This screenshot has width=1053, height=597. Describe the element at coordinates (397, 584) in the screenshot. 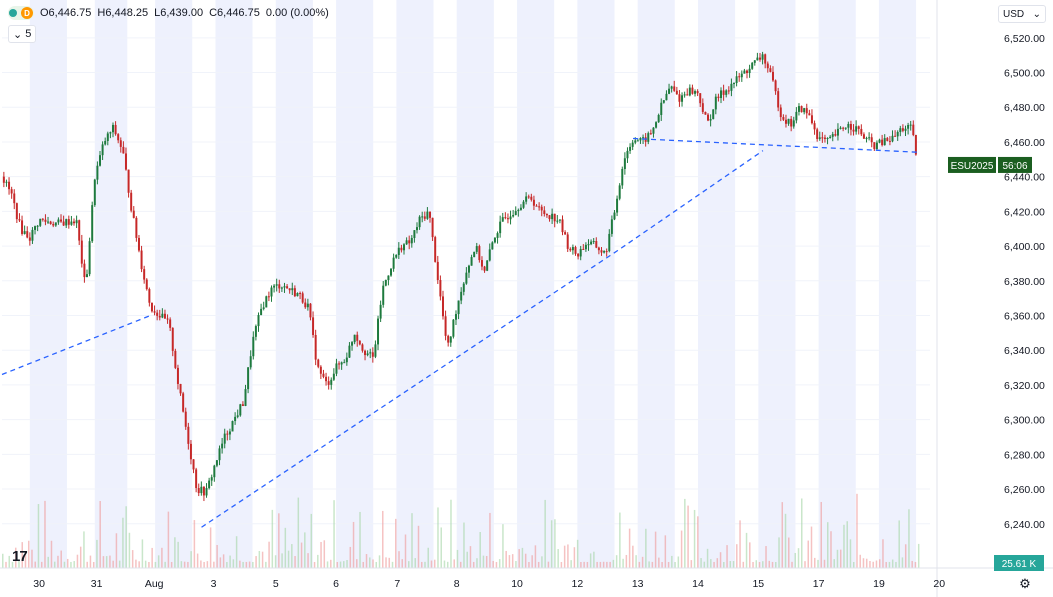

I see `time-tick-label: 7` at that location.